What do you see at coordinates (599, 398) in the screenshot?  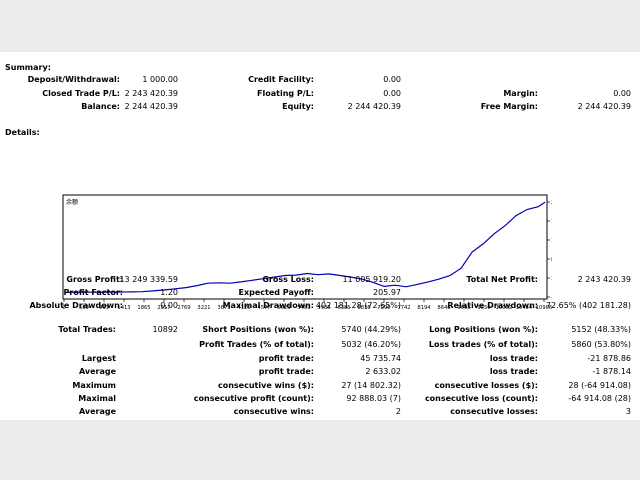 I see `maximal-loss-value: -64 914.08 (28)` at bounding box center [599, 398].